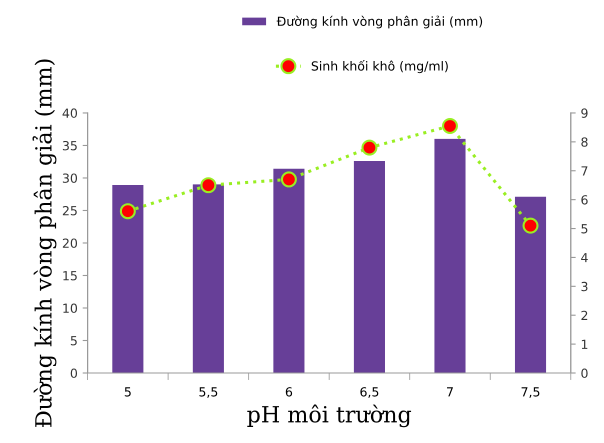 This screenshot has width=604, height=443. Describe the element at coordinates (70, 113) in the screenshot. I see `y-tick-label: 40` at that location.